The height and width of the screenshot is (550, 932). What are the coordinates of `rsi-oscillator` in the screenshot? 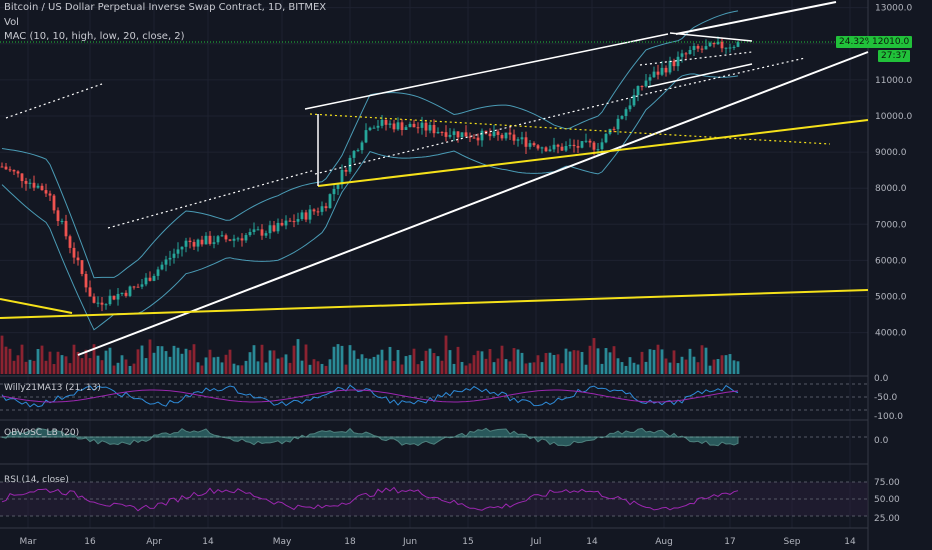 It's located at (434, 499).